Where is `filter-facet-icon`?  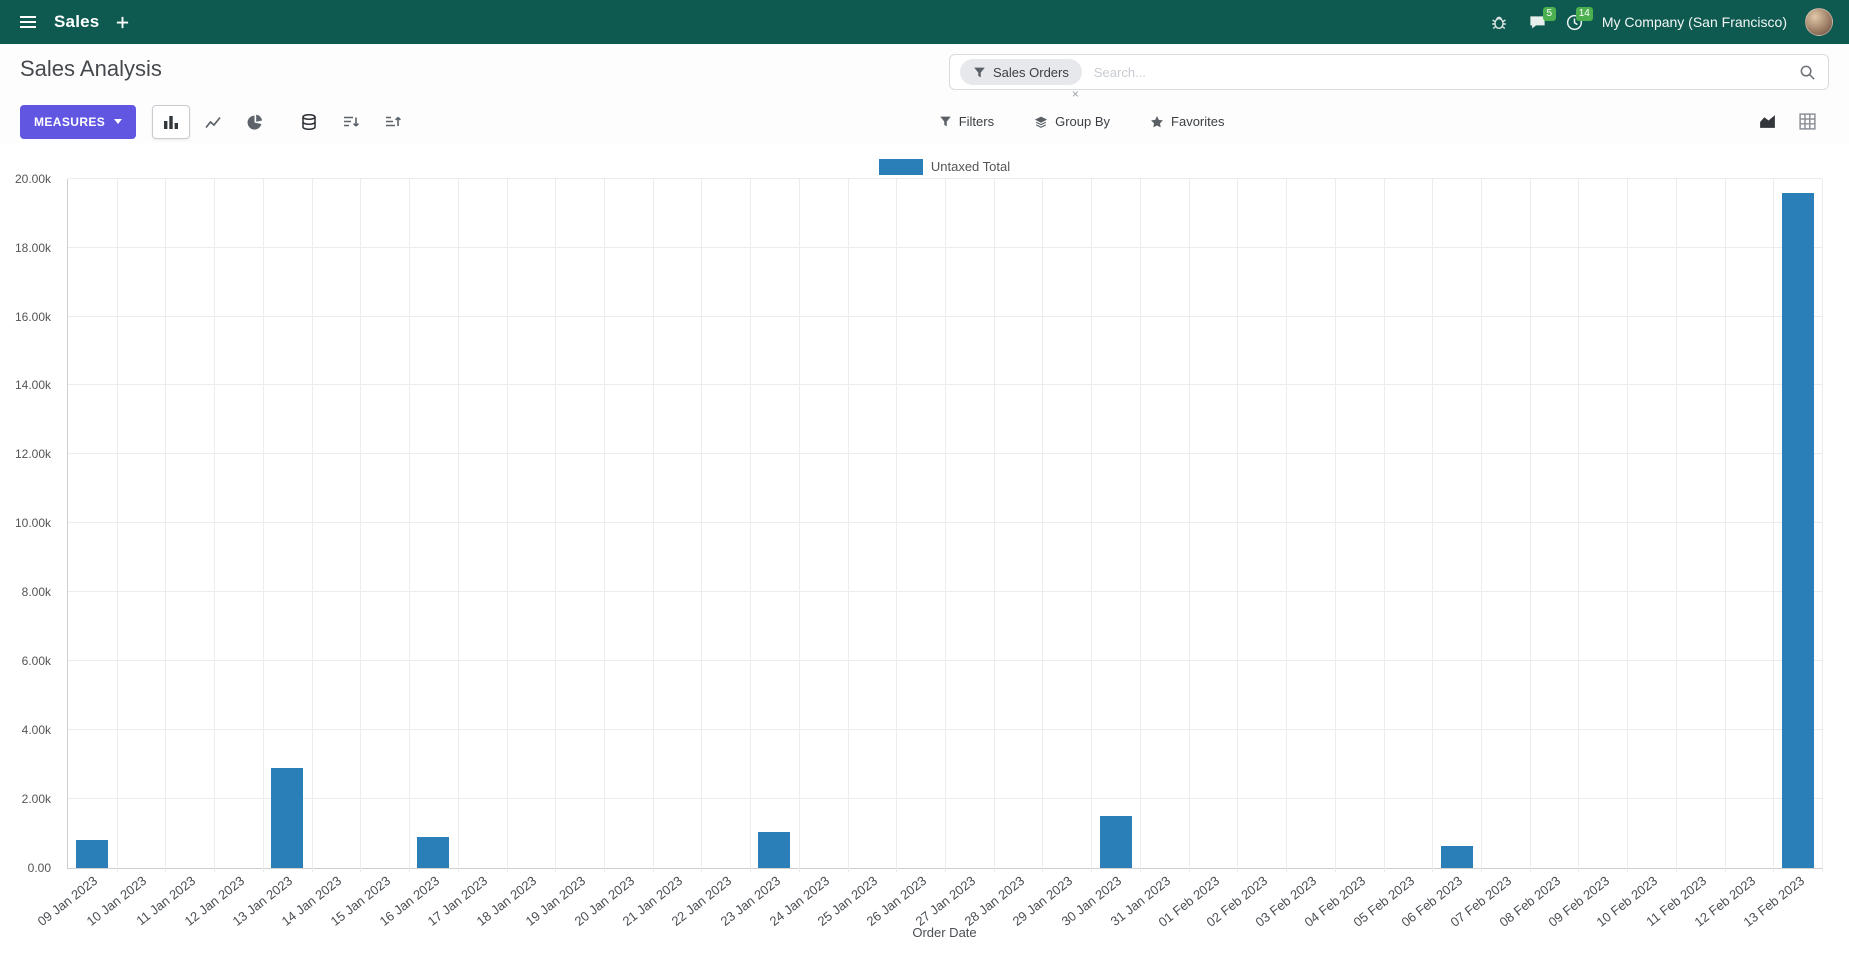 filter-facet-icon is located at coordinates (979, 72).